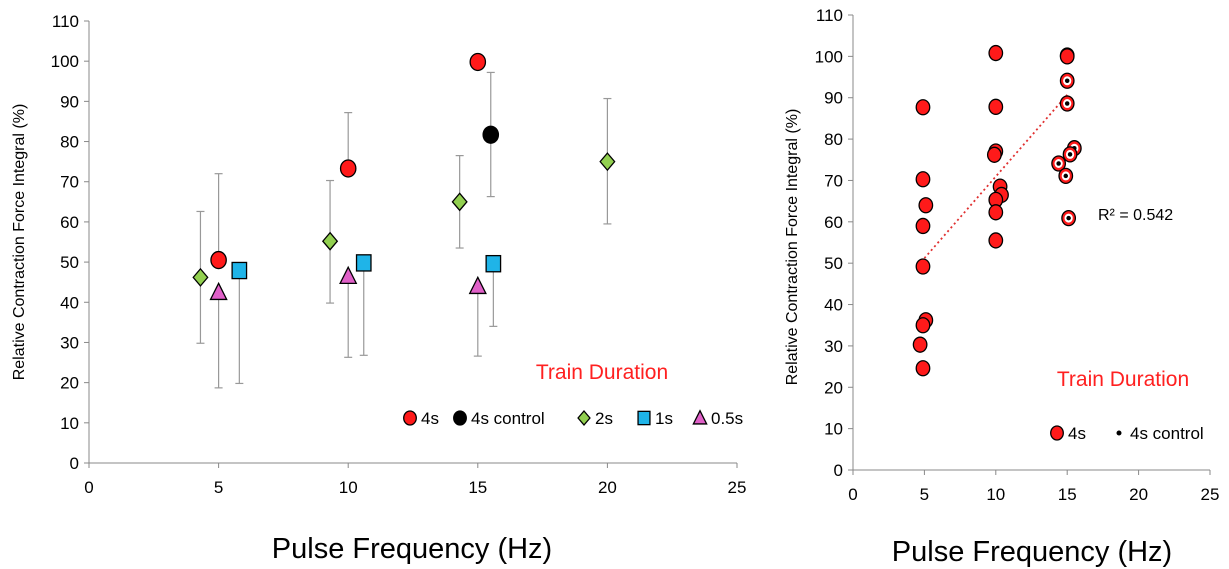 Image resolution: width=1229 pixels, height=569 pixels. Describe the element at coordinates (792, 247) in the screenshot. I see `right-y-axis-label: Relative Contraction Force Integral (%)` at that location.